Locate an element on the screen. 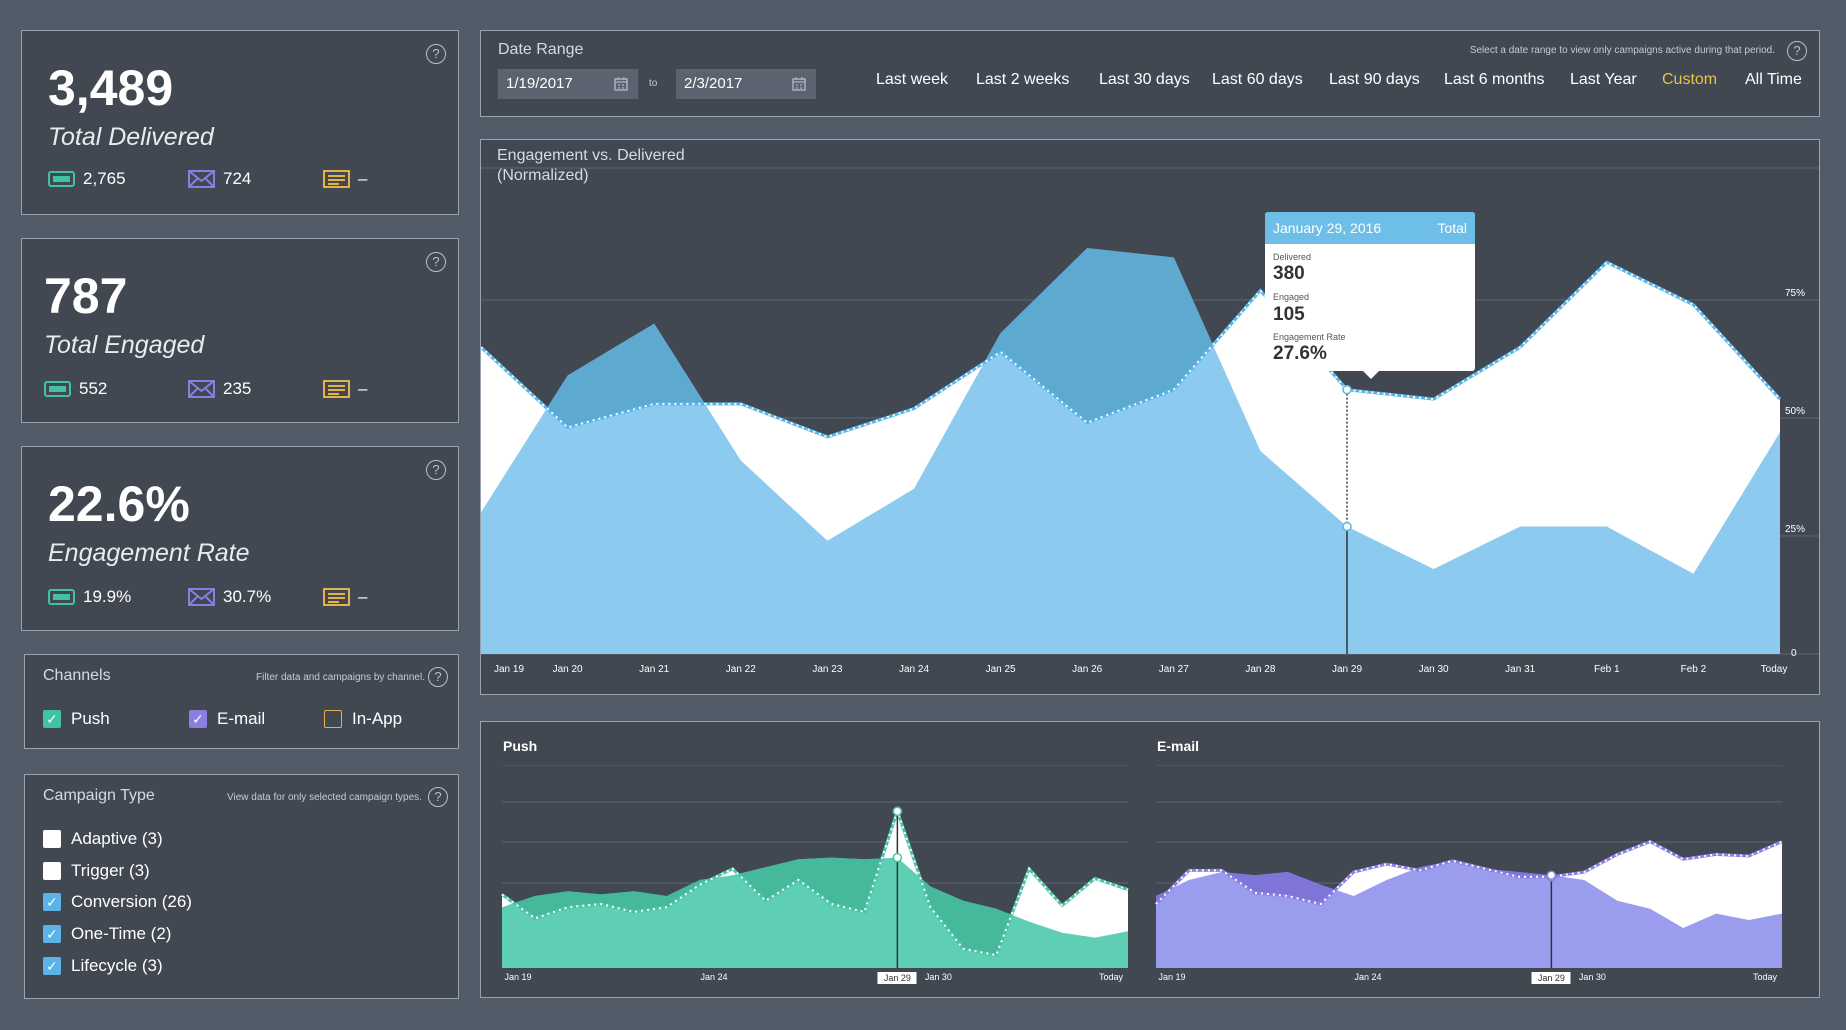 The image size is (1846, 1030). x-tick-label: Feb 1 is located at coordinates (1607, 669).